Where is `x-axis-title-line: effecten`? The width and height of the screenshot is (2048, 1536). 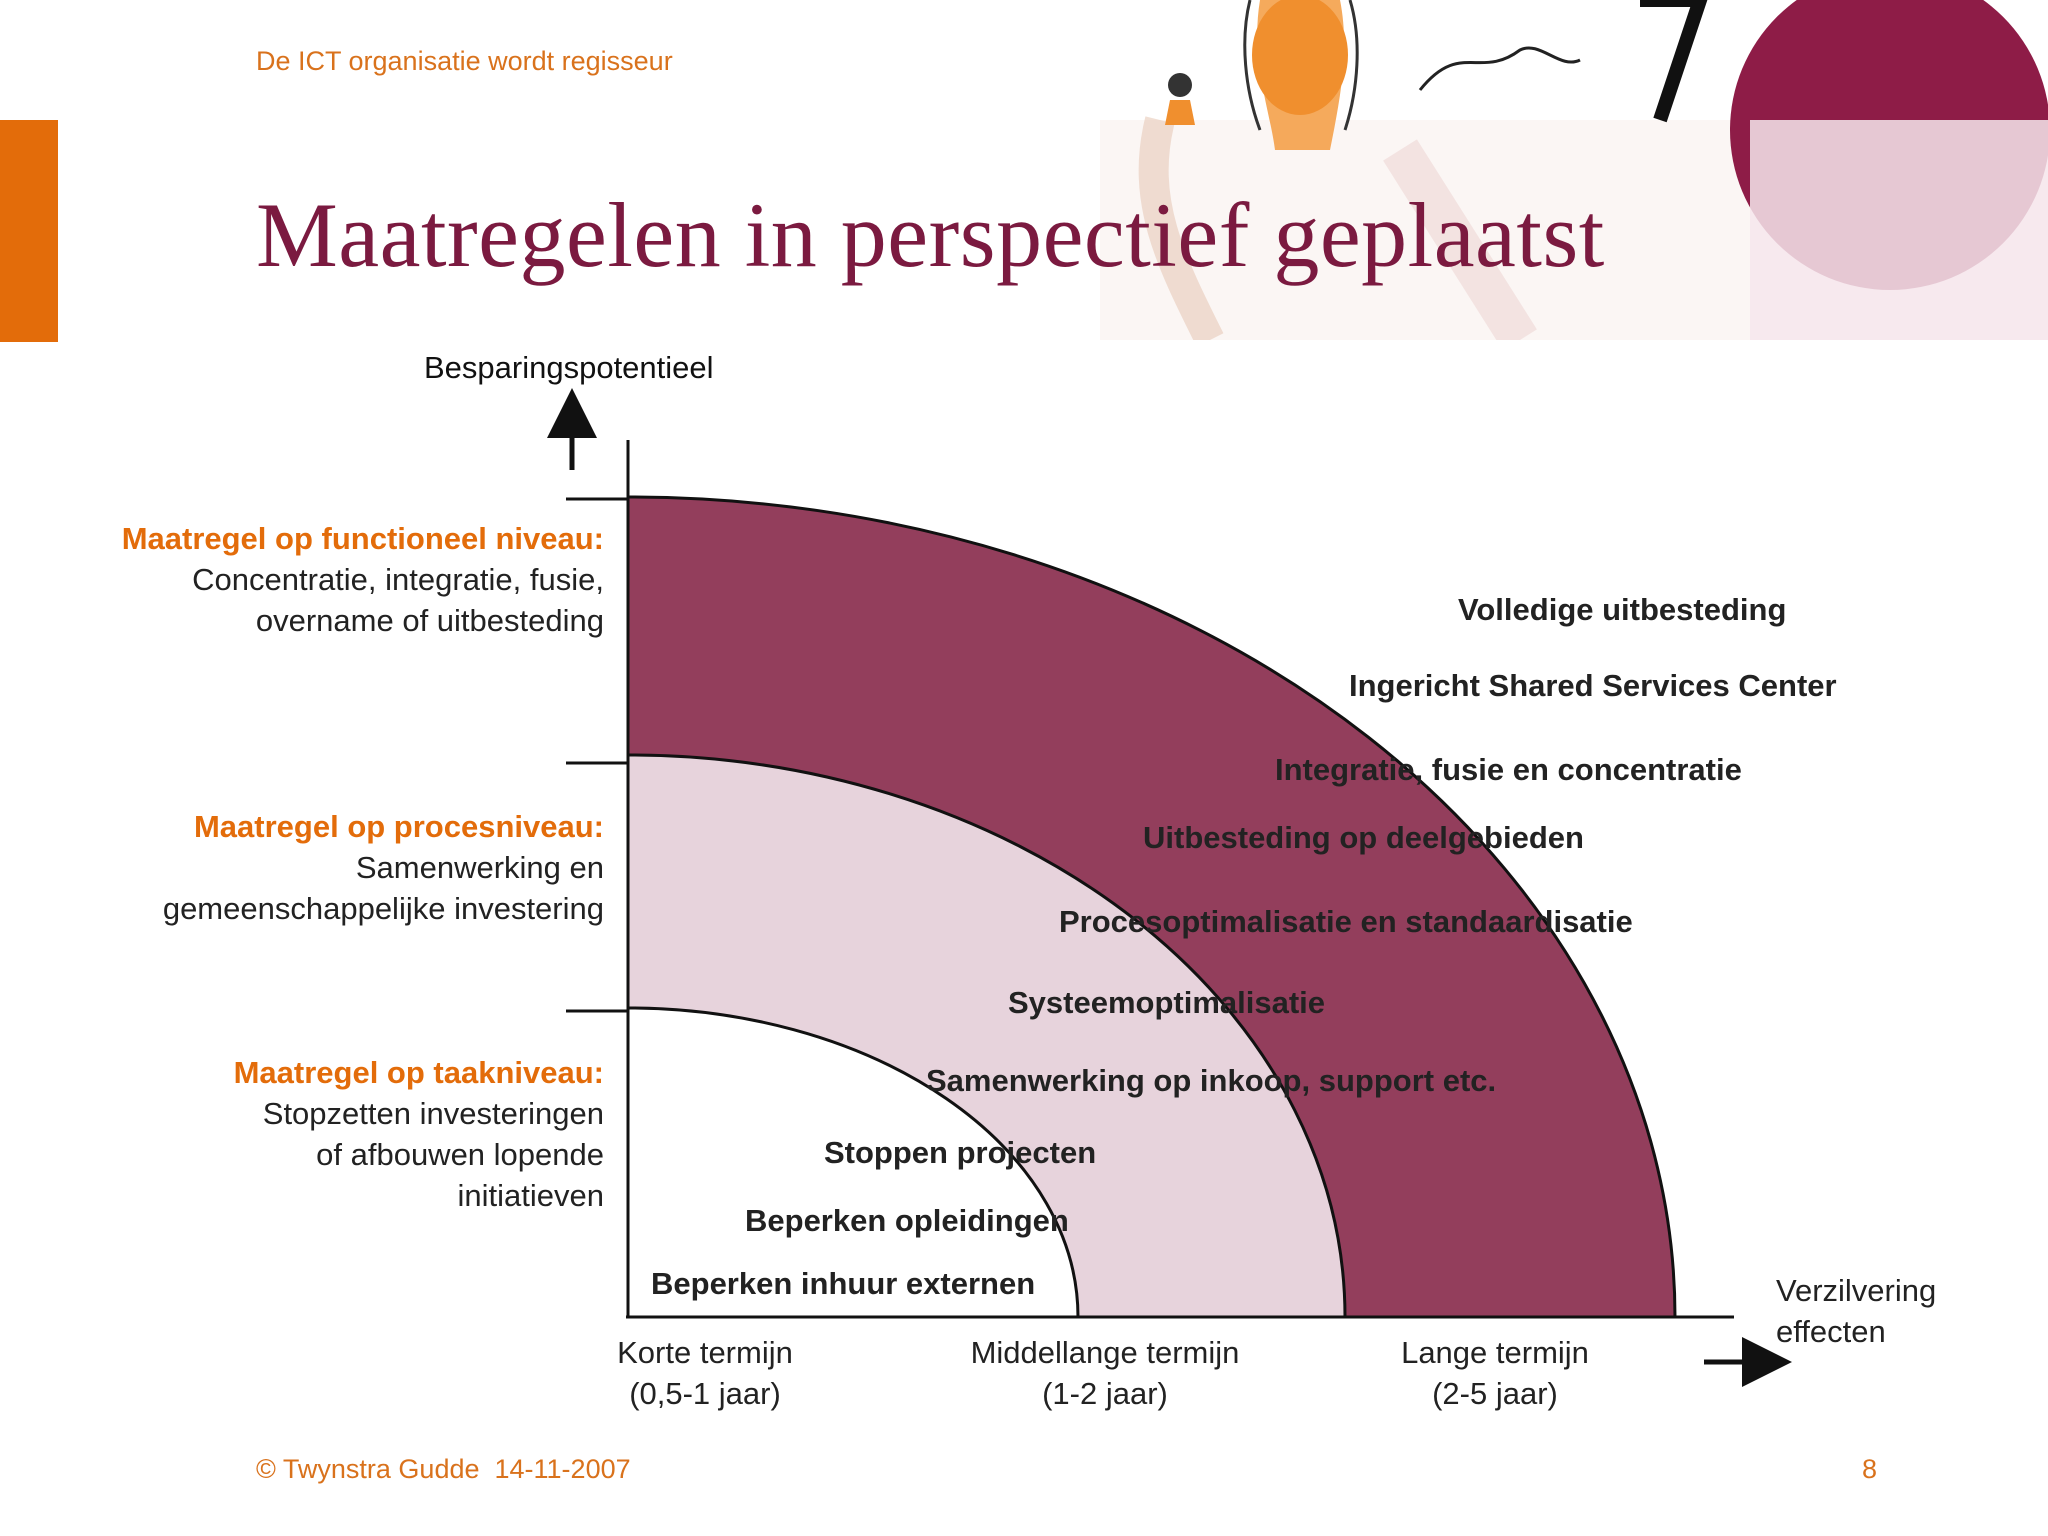
x-axis-title-line: effecten is located at coordinates (1831, 1331).